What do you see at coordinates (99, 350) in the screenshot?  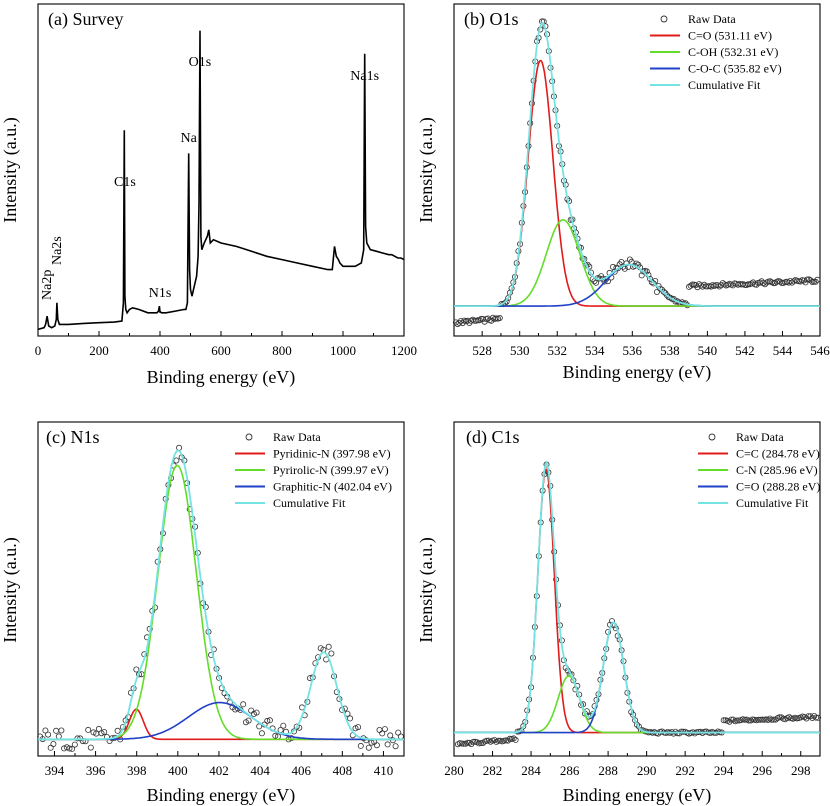 I see `x-tick-label: 200` at bounding box center [99, 350].